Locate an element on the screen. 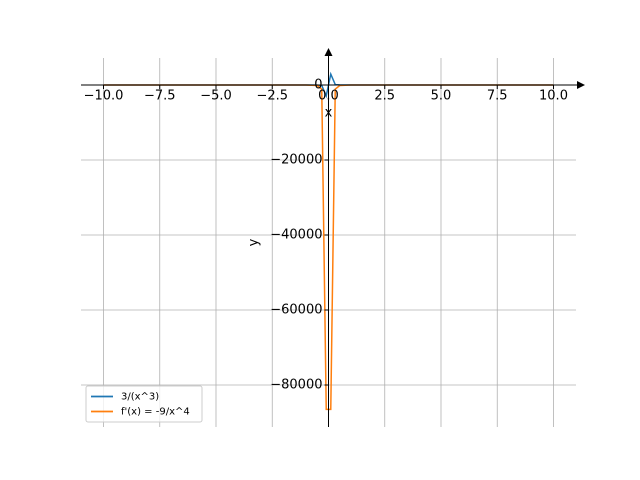 The image size is (640, 480). y-tick-label: −60000 is located at coordinates (296, 310).